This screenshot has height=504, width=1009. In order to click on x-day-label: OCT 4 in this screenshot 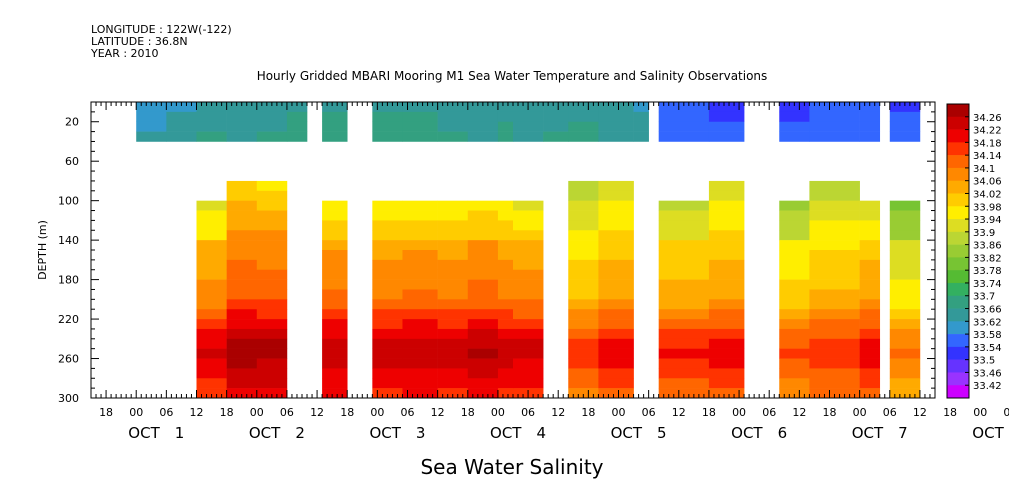, I will do `click(518, 433)`.